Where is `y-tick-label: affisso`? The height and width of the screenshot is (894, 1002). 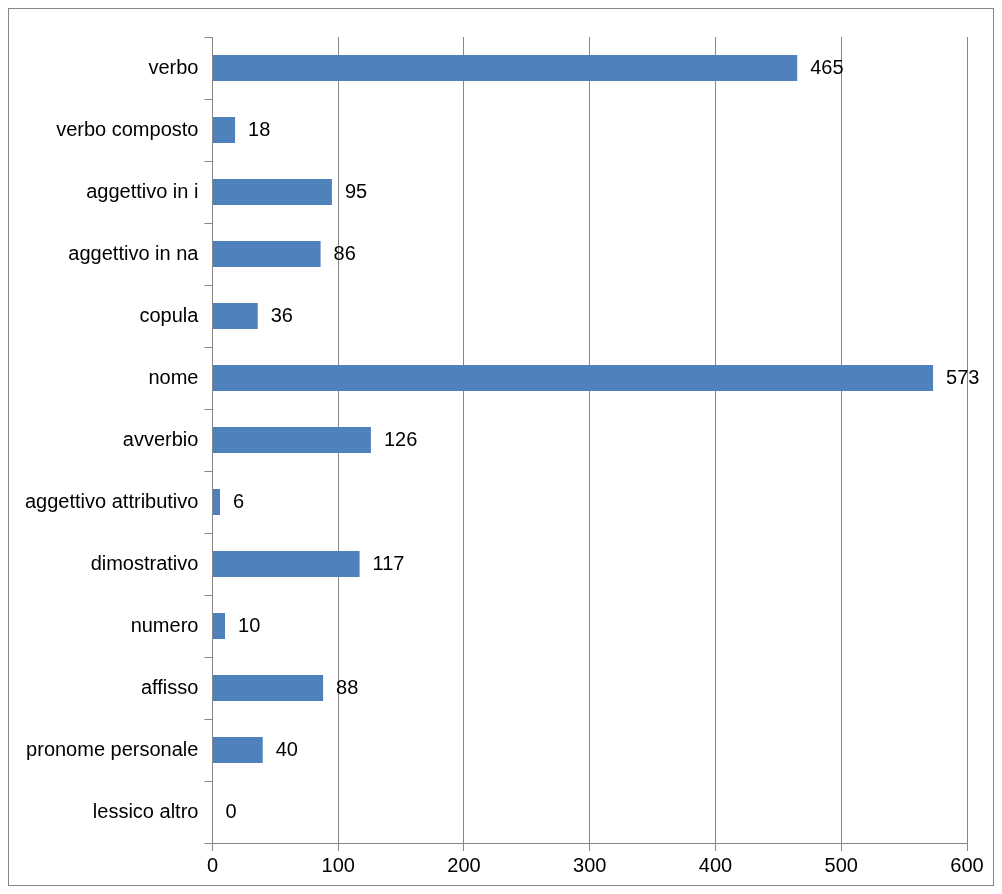 y-tick-label: affisso is located at coordinates (169, 686).